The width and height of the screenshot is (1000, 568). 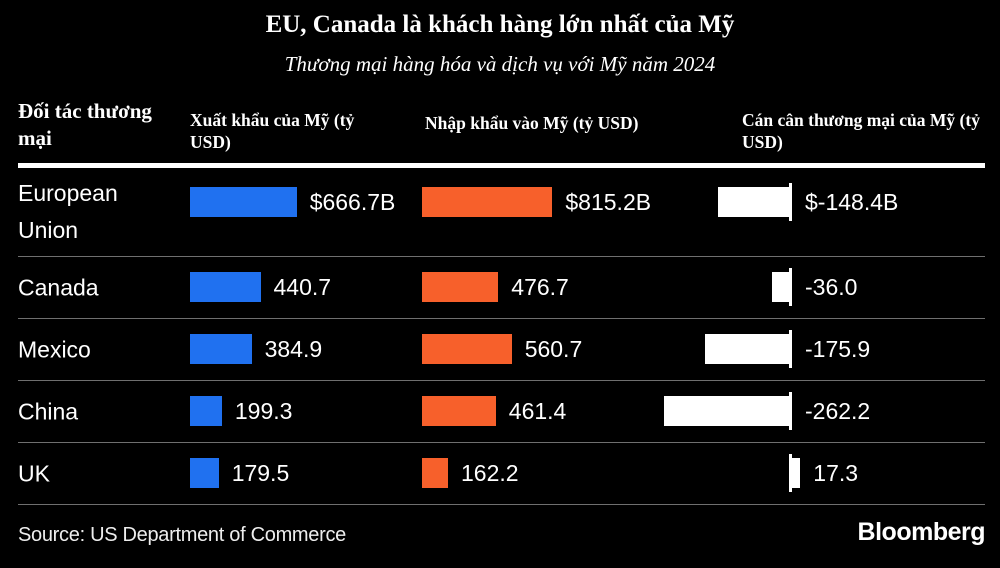 What do you see at coordinates (500, 24) in the screenshot?
I see `chart-title: EU, Canada là khách hàng lớn nhất của Mỹ` at bounding box center [500, 24].